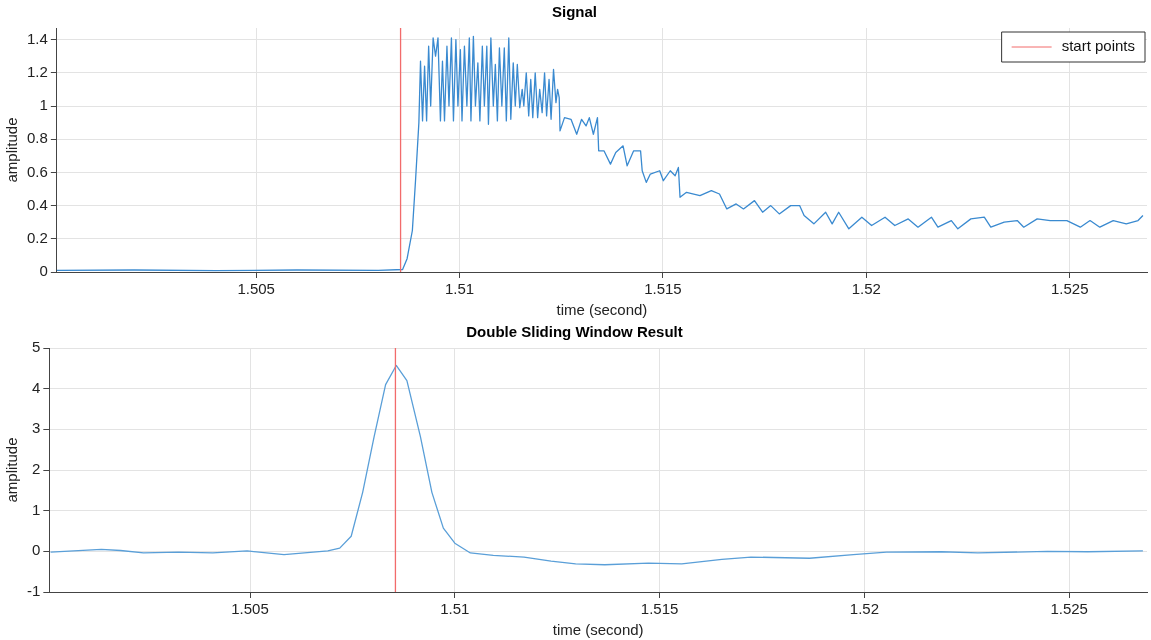  What do you see at coordinates (37, 71) in the screenshot?
I see `y-tick-label: 1.2` at bounding box center [37, 71].